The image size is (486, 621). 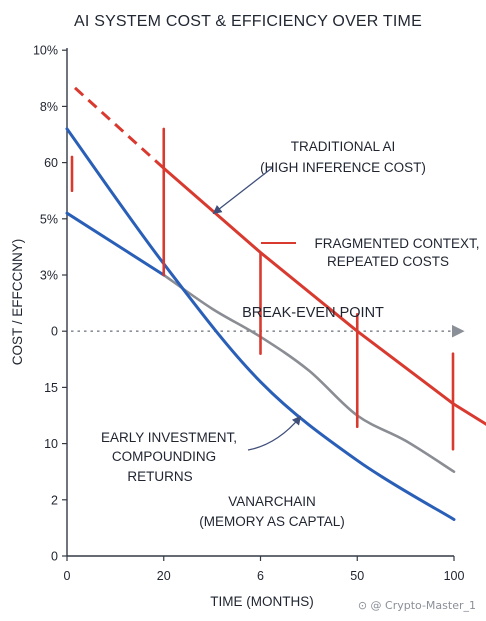 What do you see at coordinates (357, 576) in the screenshot?
I see `x-tick-label: 50` at bounding box center [357, 576].